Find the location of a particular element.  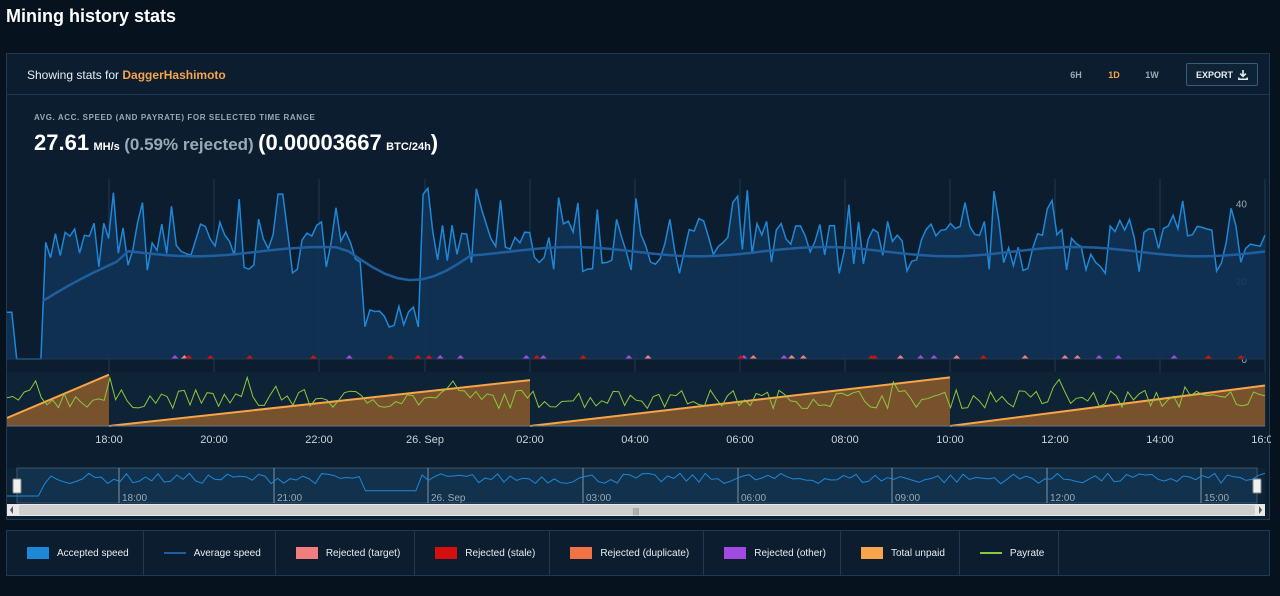

legend-label: Total unpaid is located at coordinates (917, 553).